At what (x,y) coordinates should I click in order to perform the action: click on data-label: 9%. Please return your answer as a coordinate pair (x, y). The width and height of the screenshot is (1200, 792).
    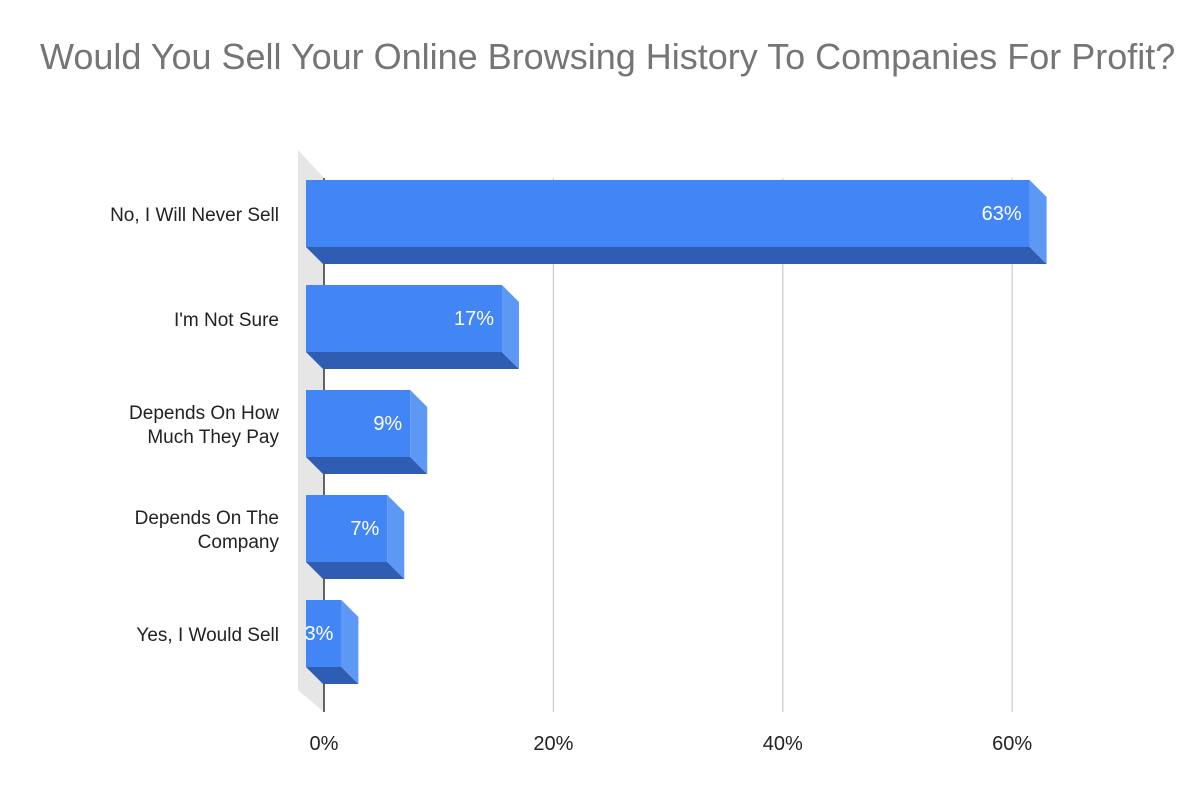
    Looking at the image, I should click on (387, 424).